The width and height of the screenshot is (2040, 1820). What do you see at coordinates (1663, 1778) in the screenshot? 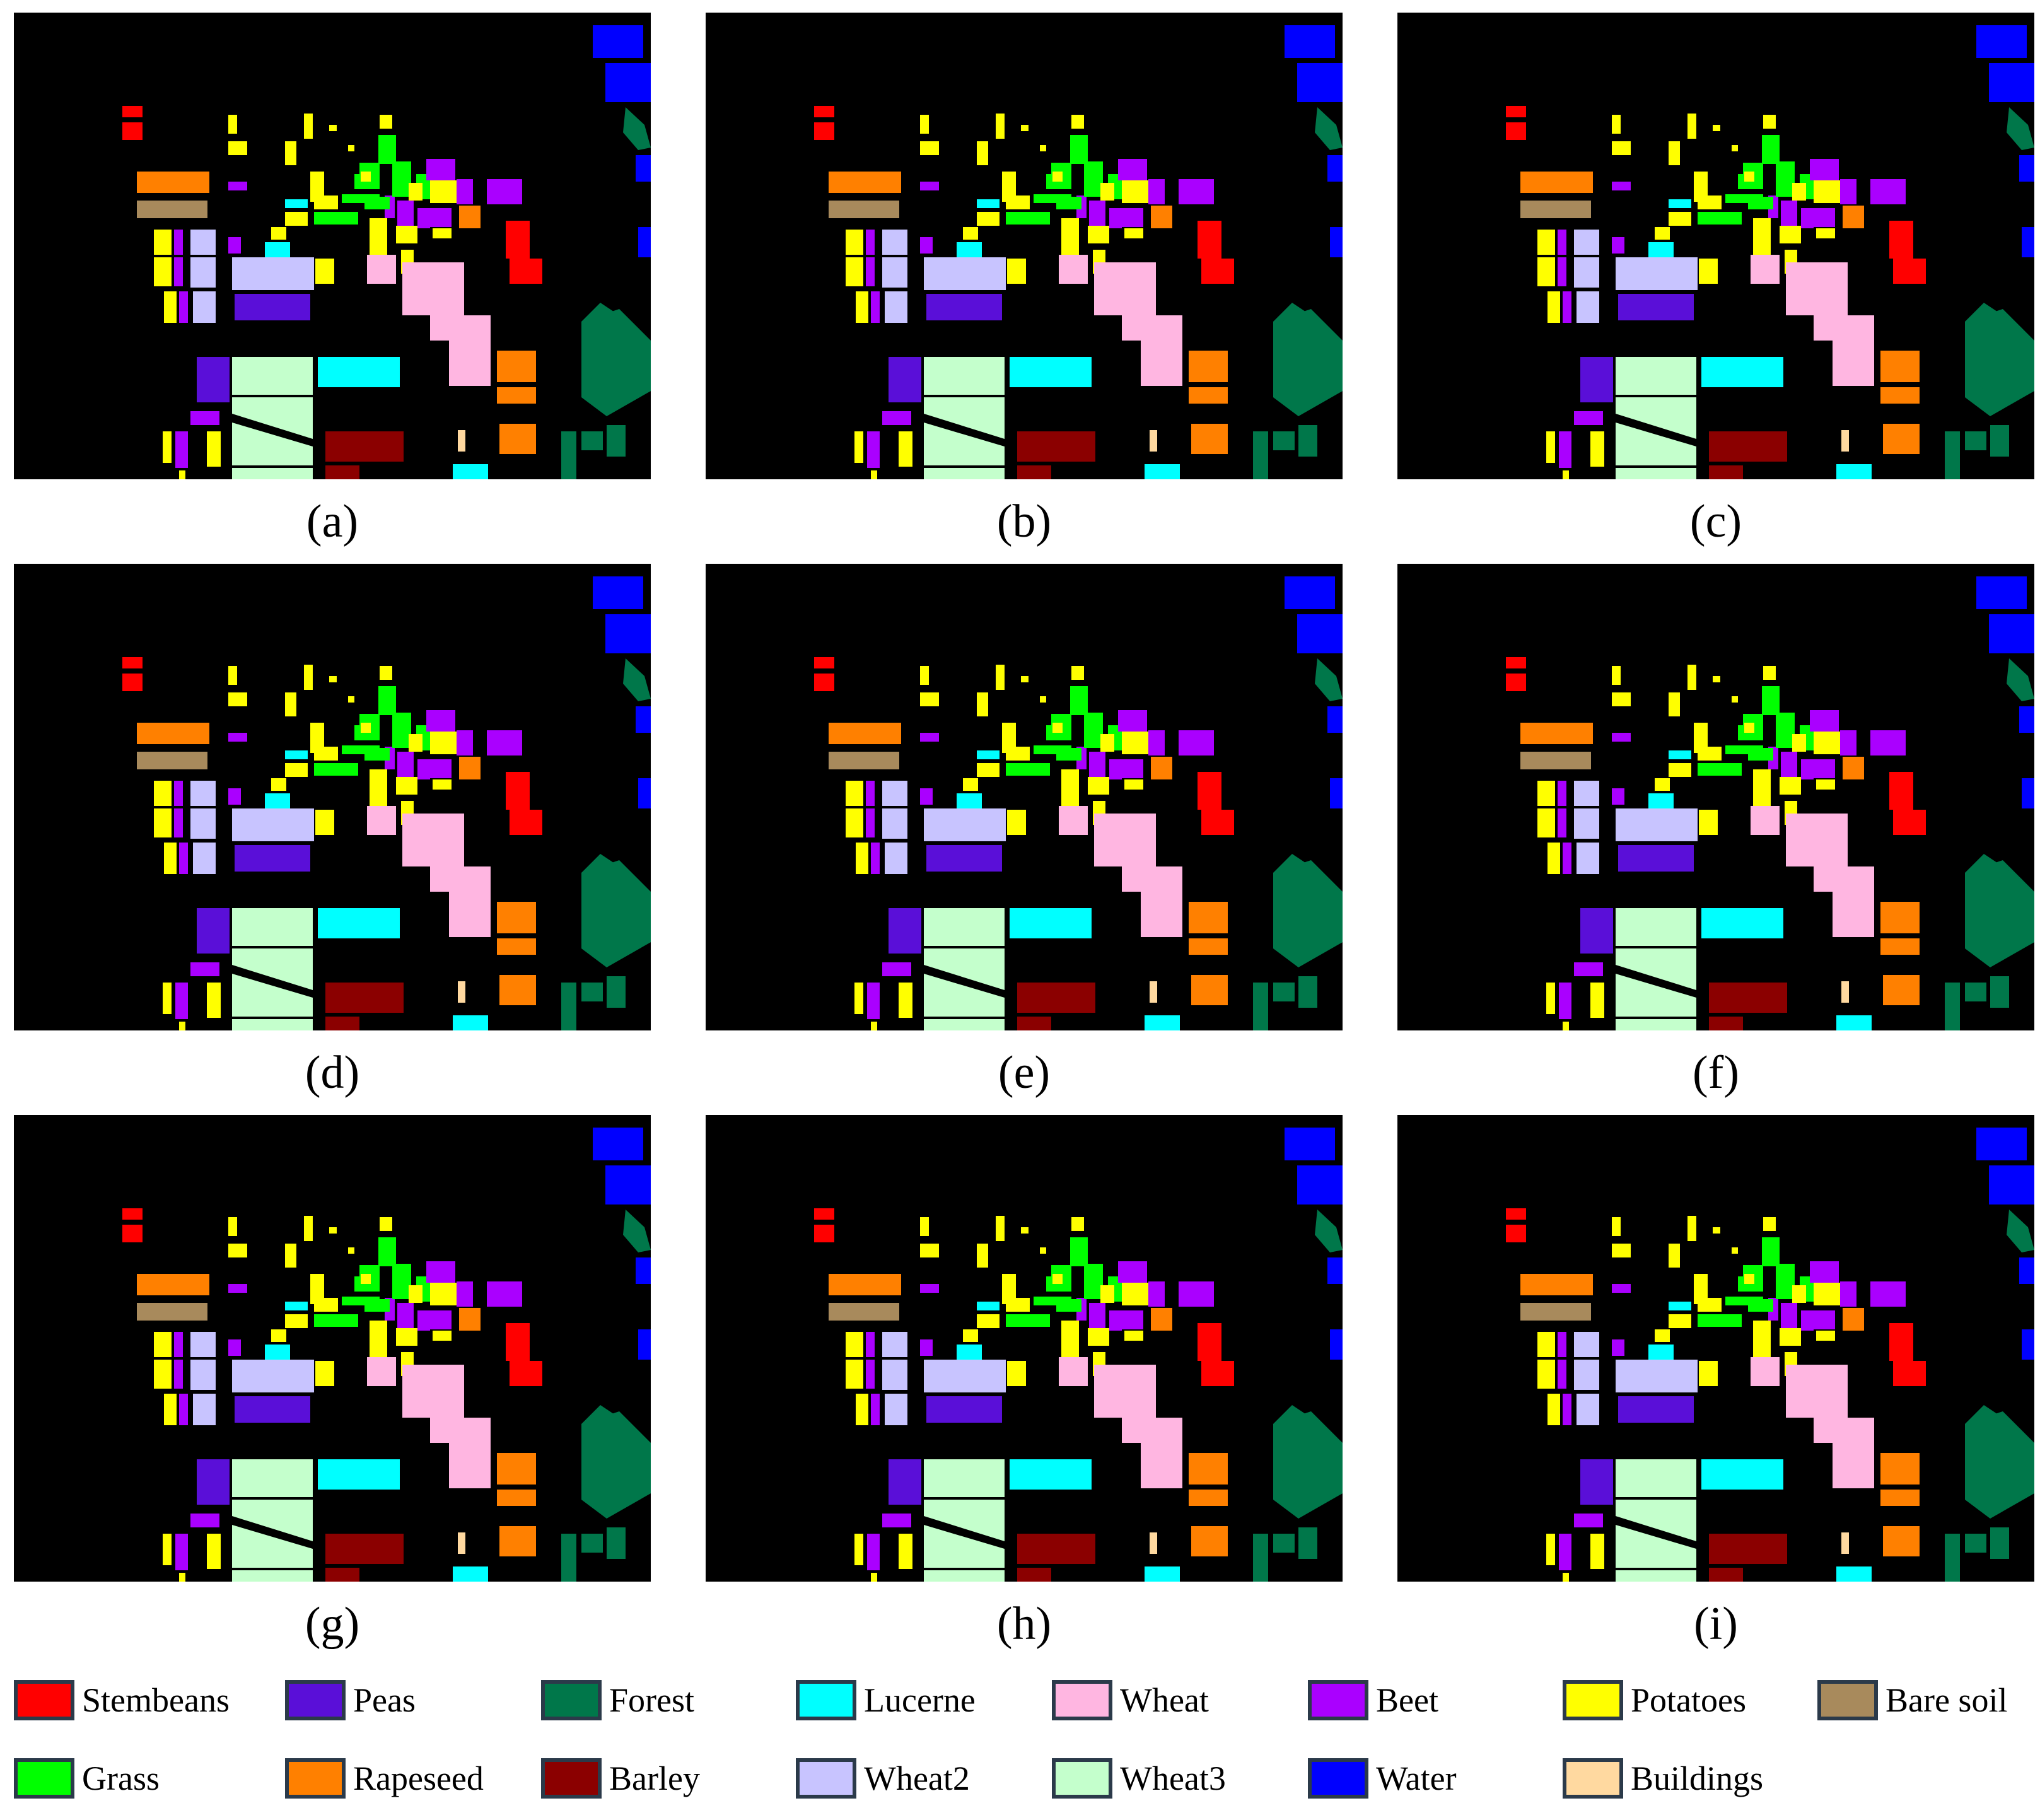
I see `legend-item-buildings: Buildings` at bounding box center [1663, 1778].